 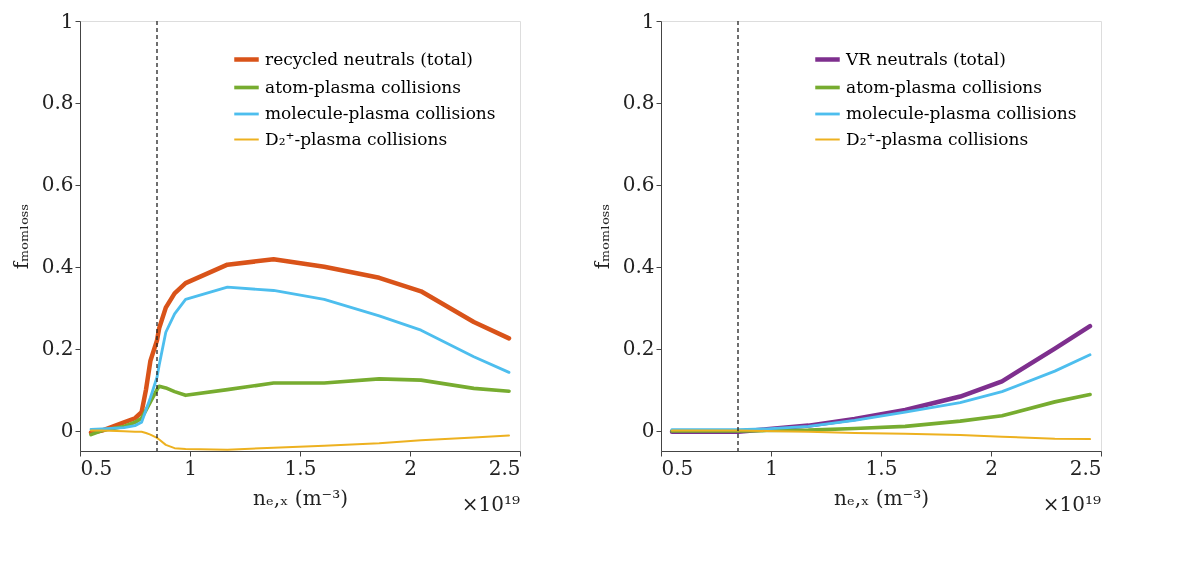 What do you see at coordinates (369, 58) in the screenshot?
I see `legend-label: recycled neutrals (total)` at bounding box center [369, 58].